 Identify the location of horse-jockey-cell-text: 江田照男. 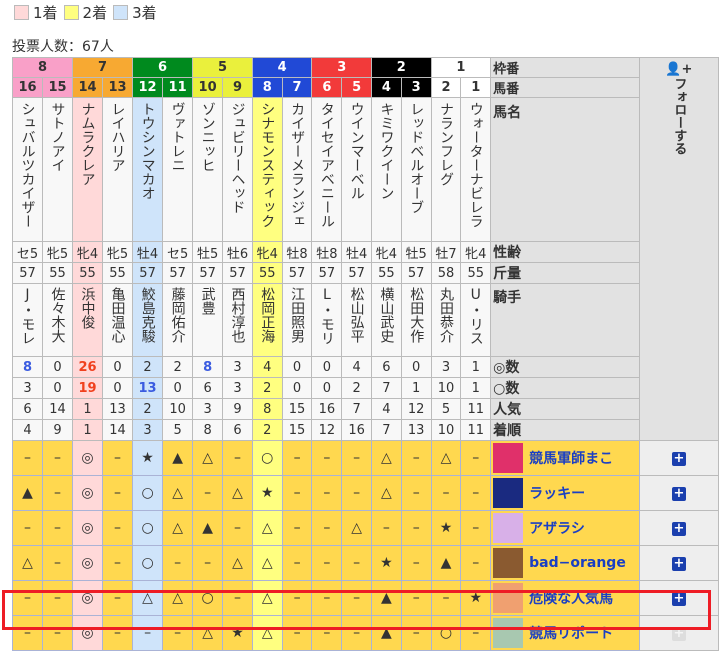
(297, 315).